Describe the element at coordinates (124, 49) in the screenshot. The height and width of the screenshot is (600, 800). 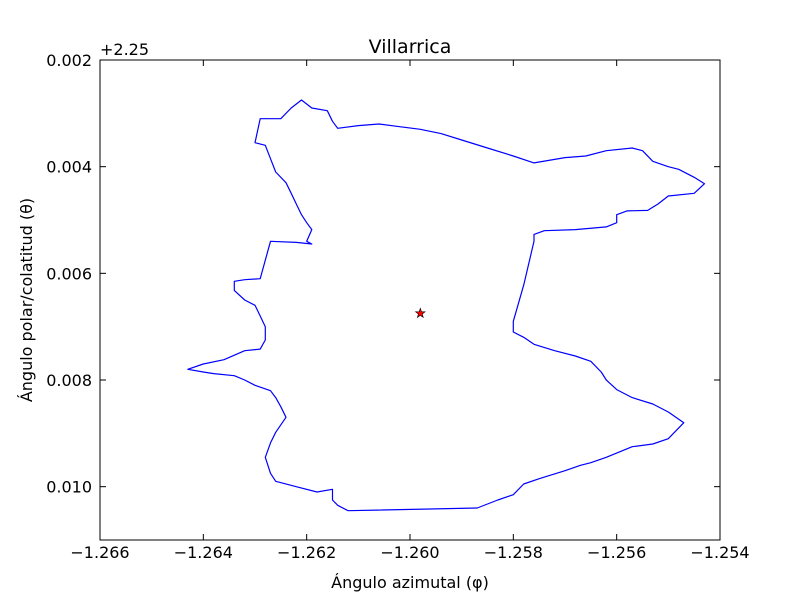
I see `y-offset-label: +2.25` at that location.